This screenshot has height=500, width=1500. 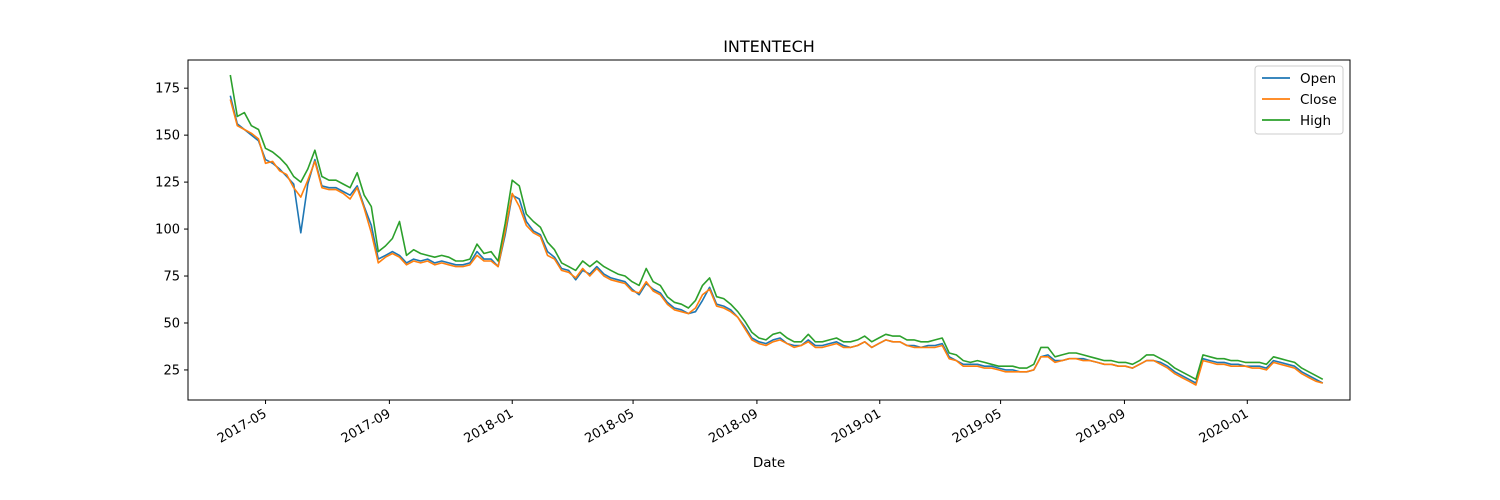 I want to click on x-axis-label: Date, so click(x=769, y=463).